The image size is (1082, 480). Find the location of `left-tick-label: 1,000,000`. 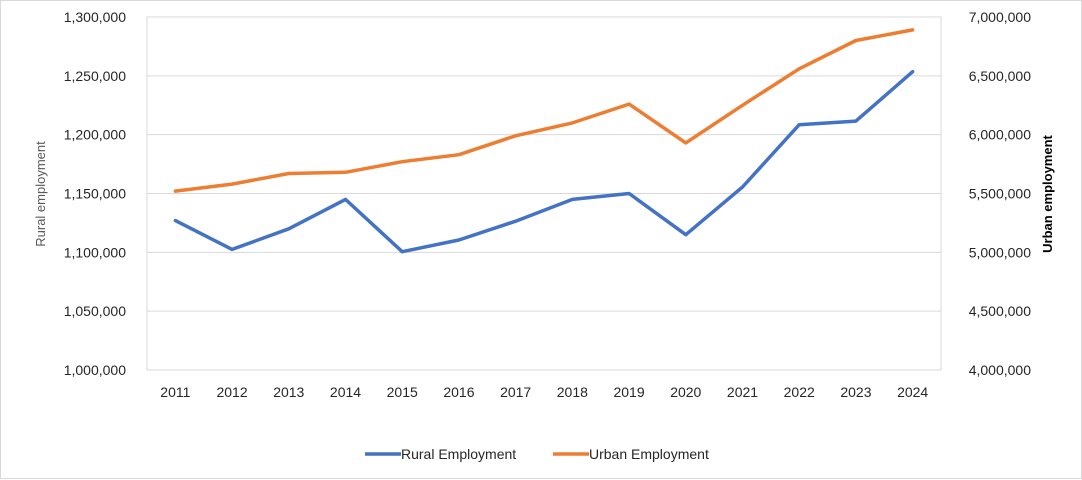

left-tick-label: 1,000,000 is located at coordinates (95, 370).